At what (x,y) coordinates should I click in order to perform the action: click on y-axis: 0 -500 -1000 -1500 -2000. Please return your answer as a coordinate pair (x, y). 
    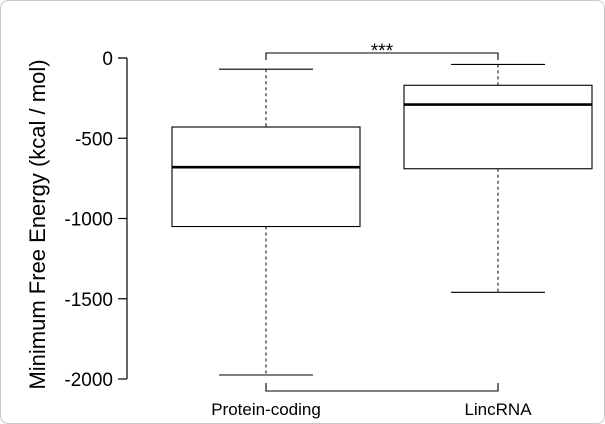
    Looking at the image, I should click on (96, 220).